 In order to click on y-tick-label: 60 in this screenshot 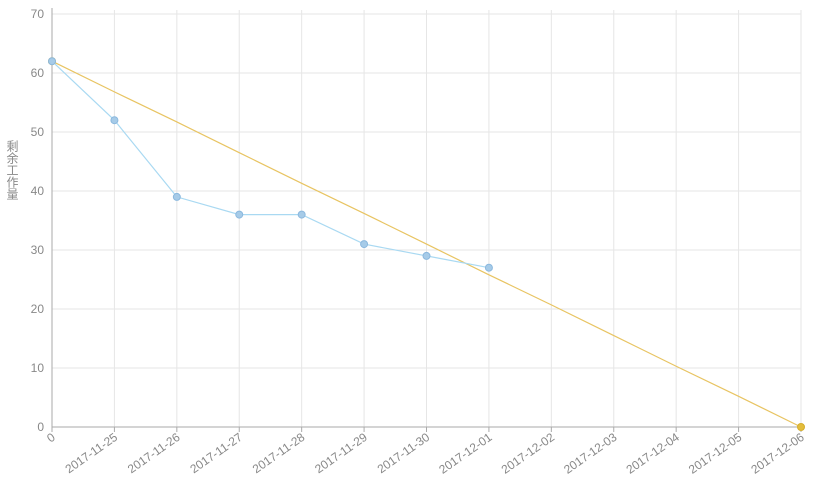, I will do `click(38, 73)`.